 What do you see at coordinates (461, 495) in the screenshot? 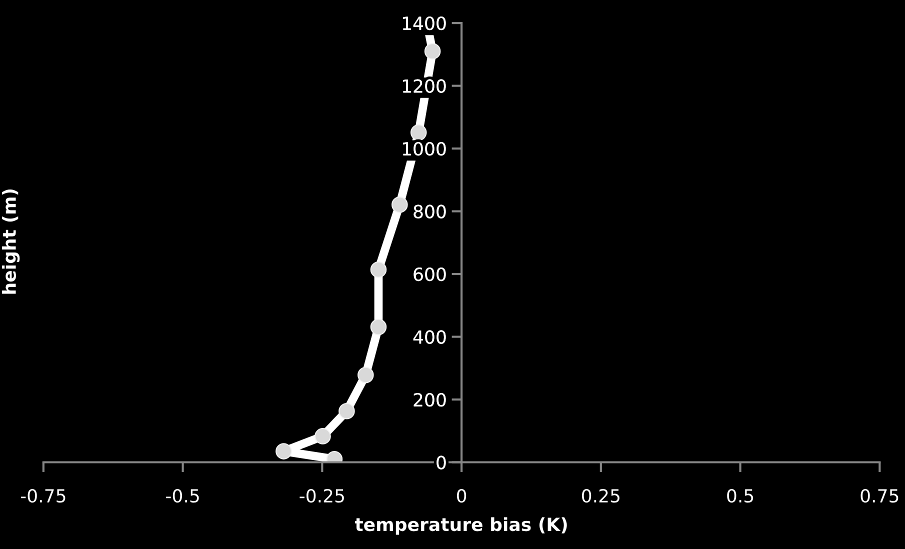
I see `x-tick-label: 0` at bounding box center [461, 495].